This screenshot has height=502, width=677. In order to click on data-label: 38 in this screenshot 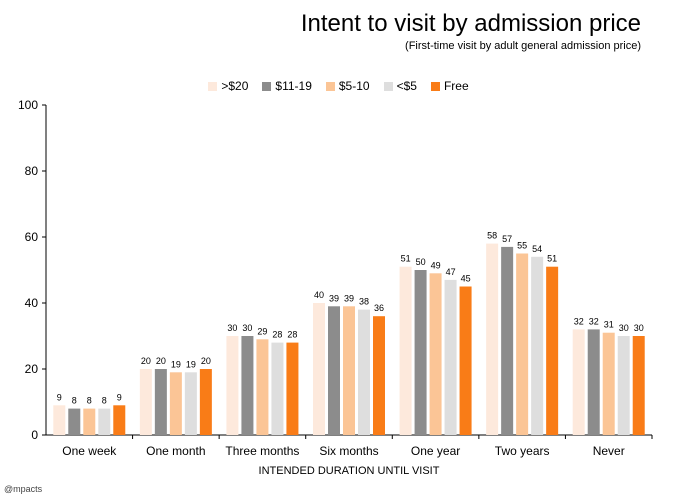, I will do `click(364, 302)`.